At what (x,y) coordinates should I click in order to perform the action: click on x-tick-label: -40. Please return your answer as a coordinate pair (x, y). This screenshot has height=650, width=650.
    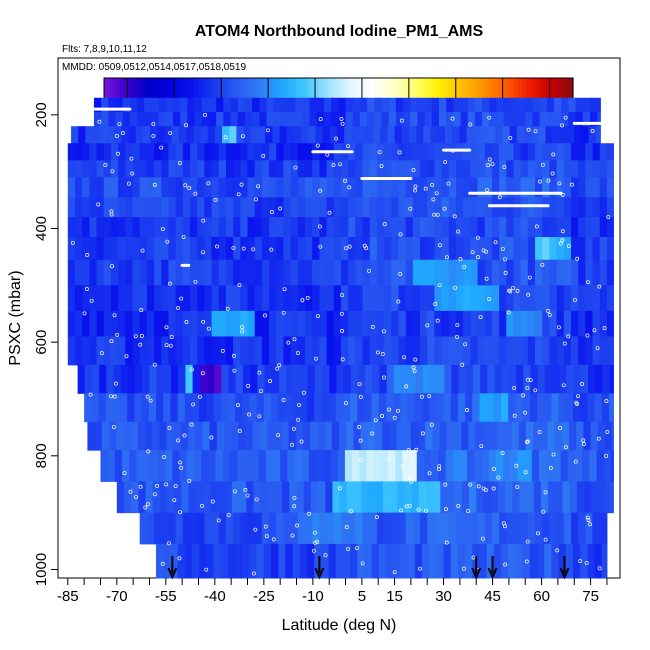
    Looking at the image, I should click on (215, 596).